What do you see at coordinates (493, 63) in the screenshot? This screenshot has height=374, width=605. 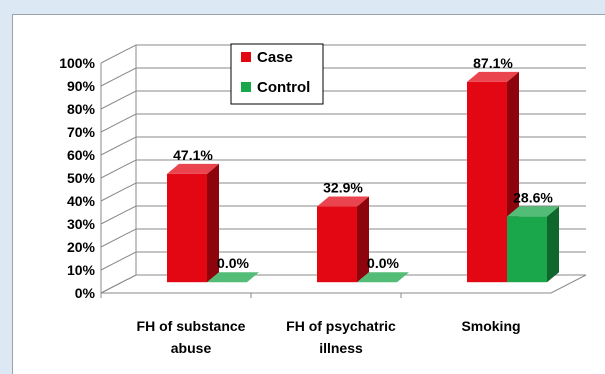 I see `data-label: 87.1%` at bounding box center [493, 63].